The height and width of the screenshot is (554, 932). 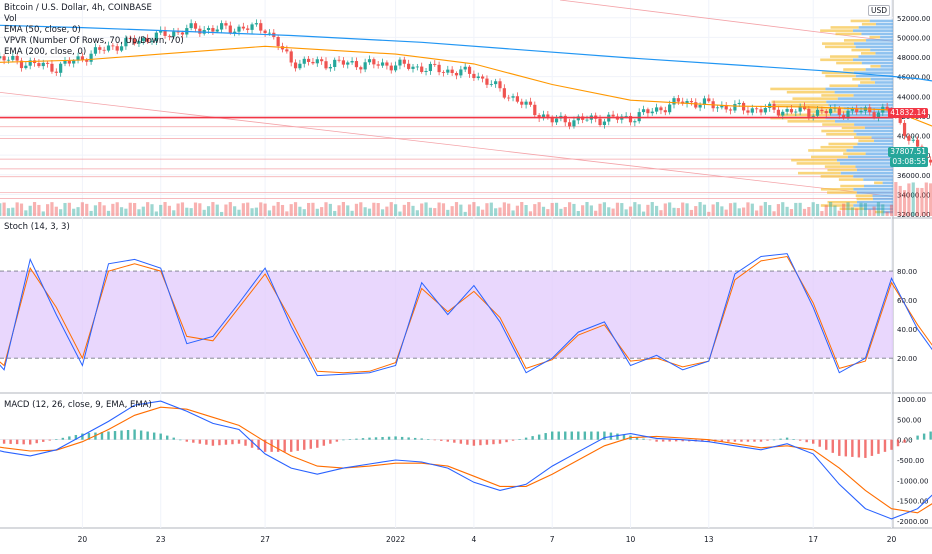 I want to click on symbol-title: Bitcoin / U.S. Dollar, 4h, COINBASE, so click(x=78, y=8).